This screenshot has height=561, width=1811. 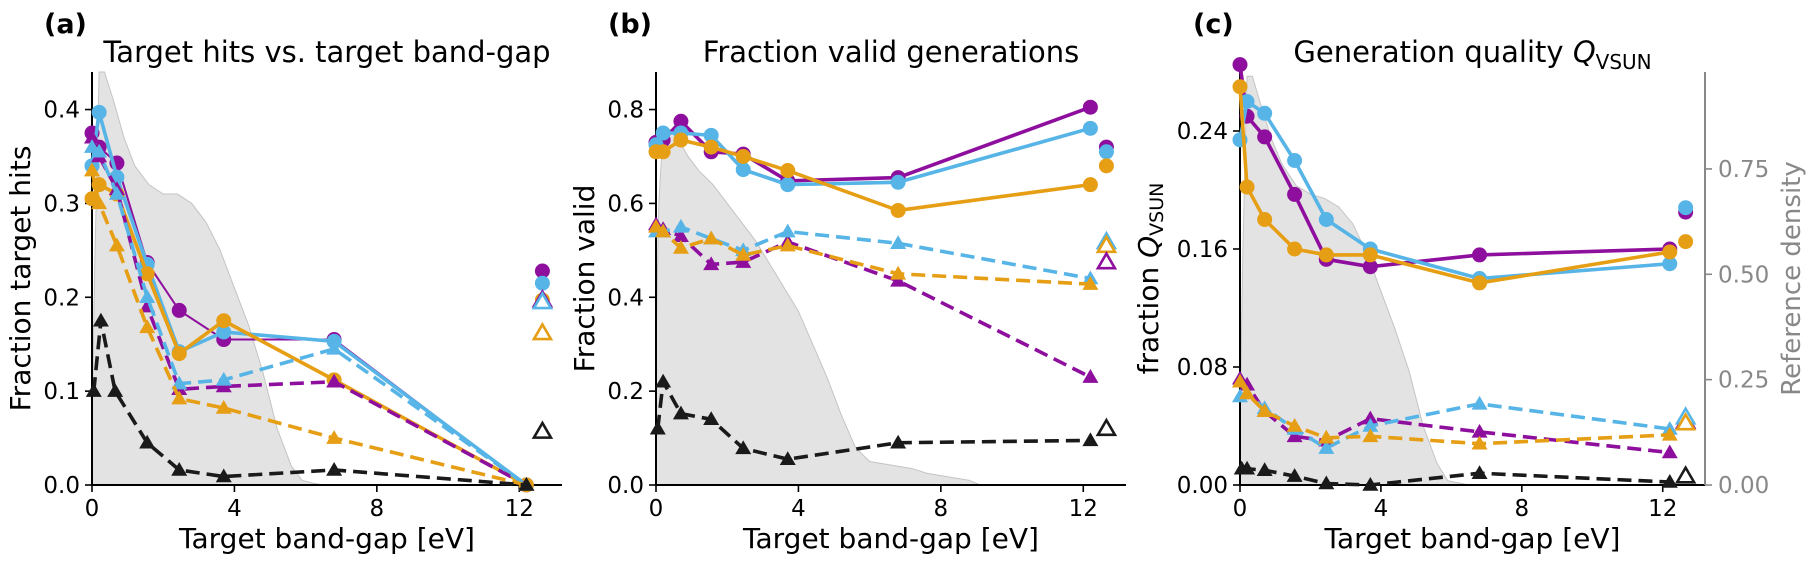 I want to click on reference-markers, so click(x=542, y=351).